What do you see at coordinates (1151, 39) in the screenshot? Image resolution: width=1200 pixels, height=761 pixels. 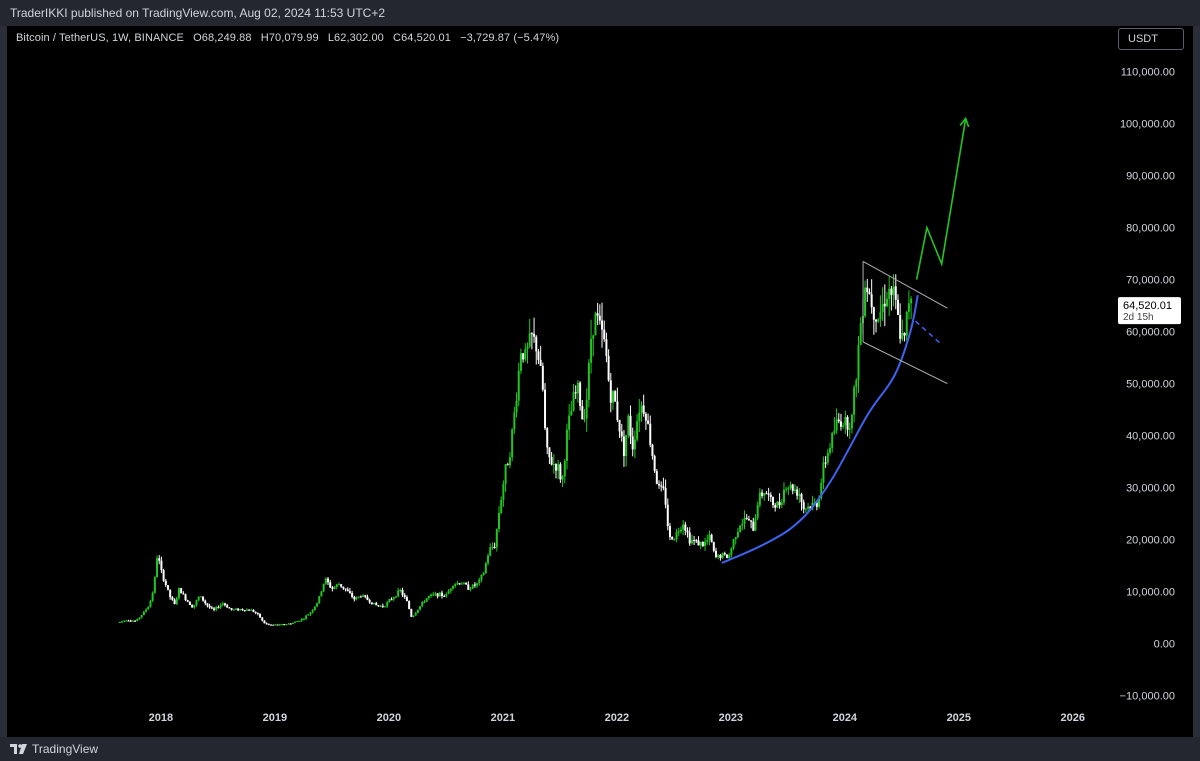 I see `currency-button: USDT` at bounding box center [1151, 39].